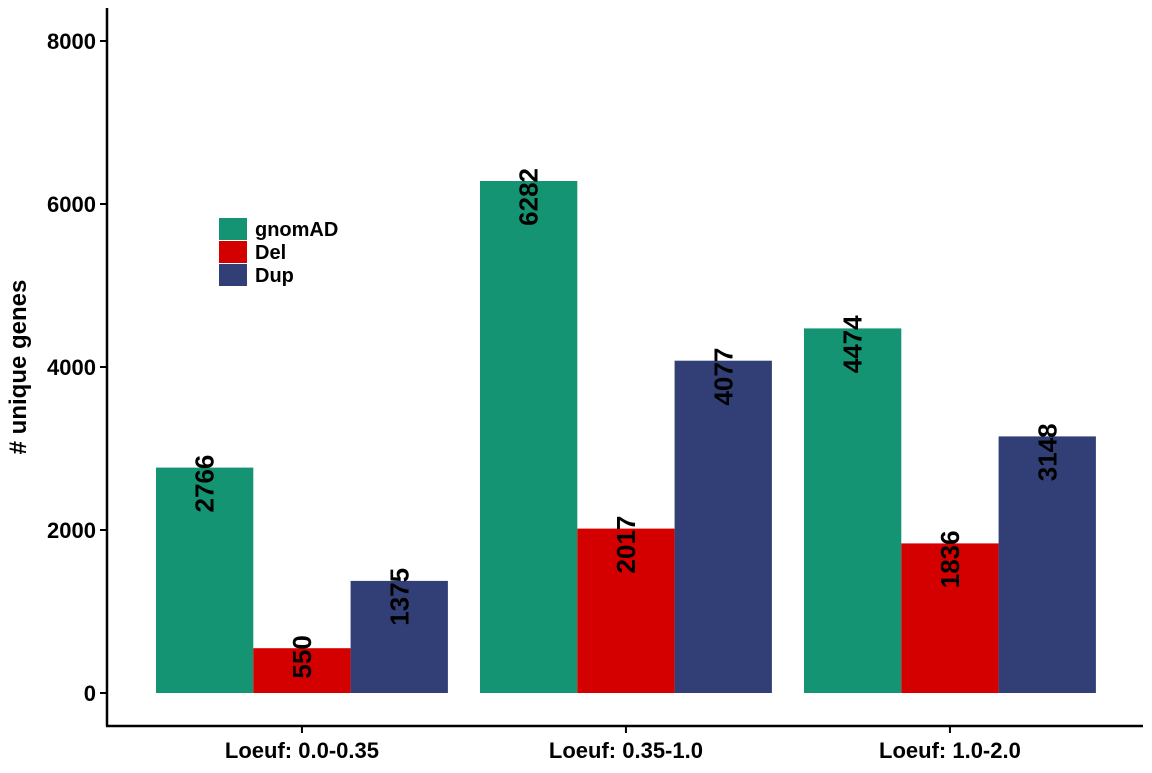  What do you see at coordinates (302, 656) in the screenshot?
I see `bar-value-label: 550` at bounding box center [302, 656].